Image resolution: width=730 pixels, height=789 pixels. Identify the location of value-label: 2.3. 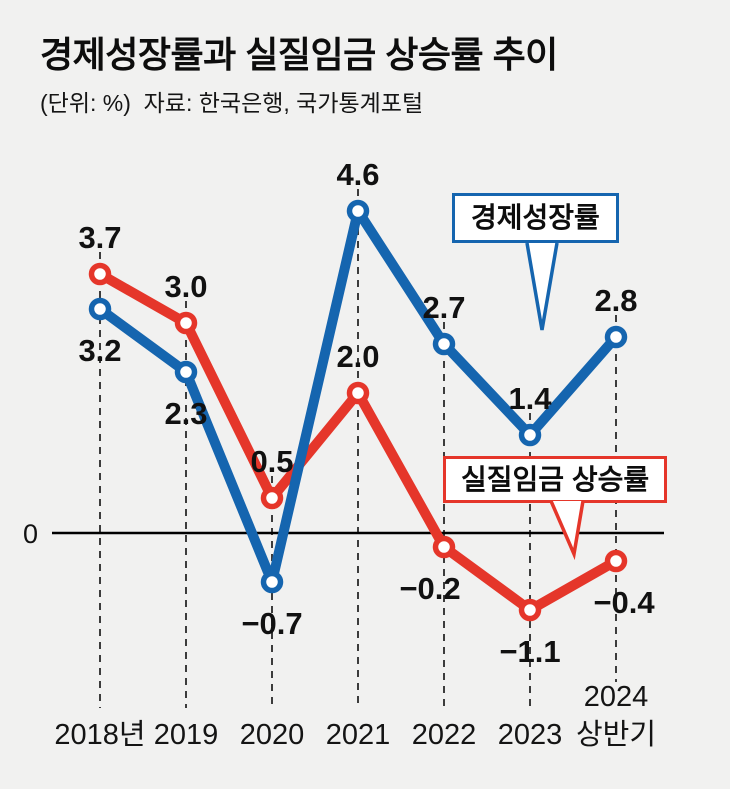
(185, 413).